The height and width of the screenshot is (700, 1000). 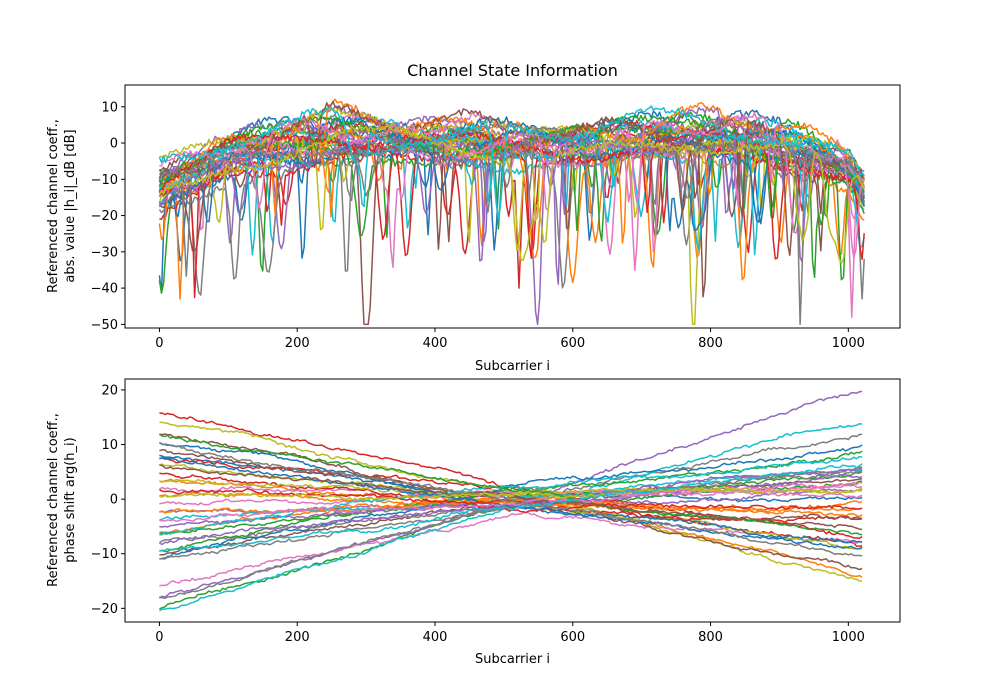 What do you see at coordinates (435, 637) in the screenshot?
I see `phase-x-tick-label: 400` at bounding box center [435, 637].